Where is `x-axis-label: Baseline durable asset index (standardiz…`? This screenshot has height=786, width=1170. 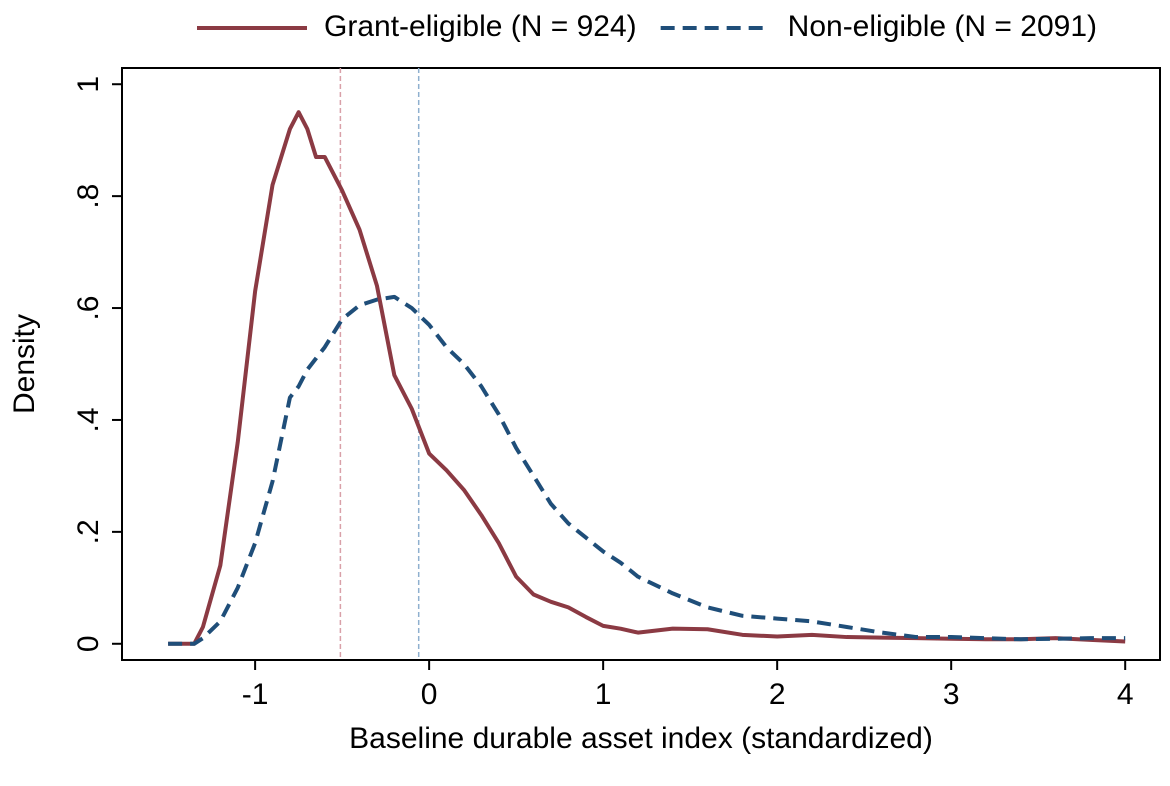
x-axis-label: Baseline durable asset index (standardiz… is located at coordinates (641, 738).